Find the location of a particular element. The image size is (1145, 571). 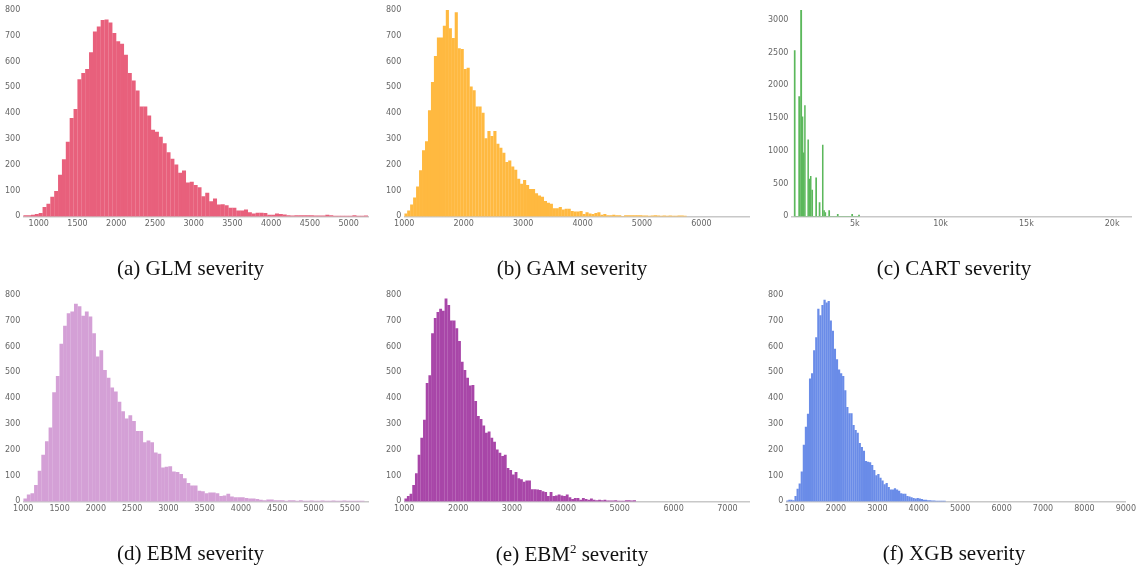

x-tick-label: 5k is located at coordinates (855, 224).